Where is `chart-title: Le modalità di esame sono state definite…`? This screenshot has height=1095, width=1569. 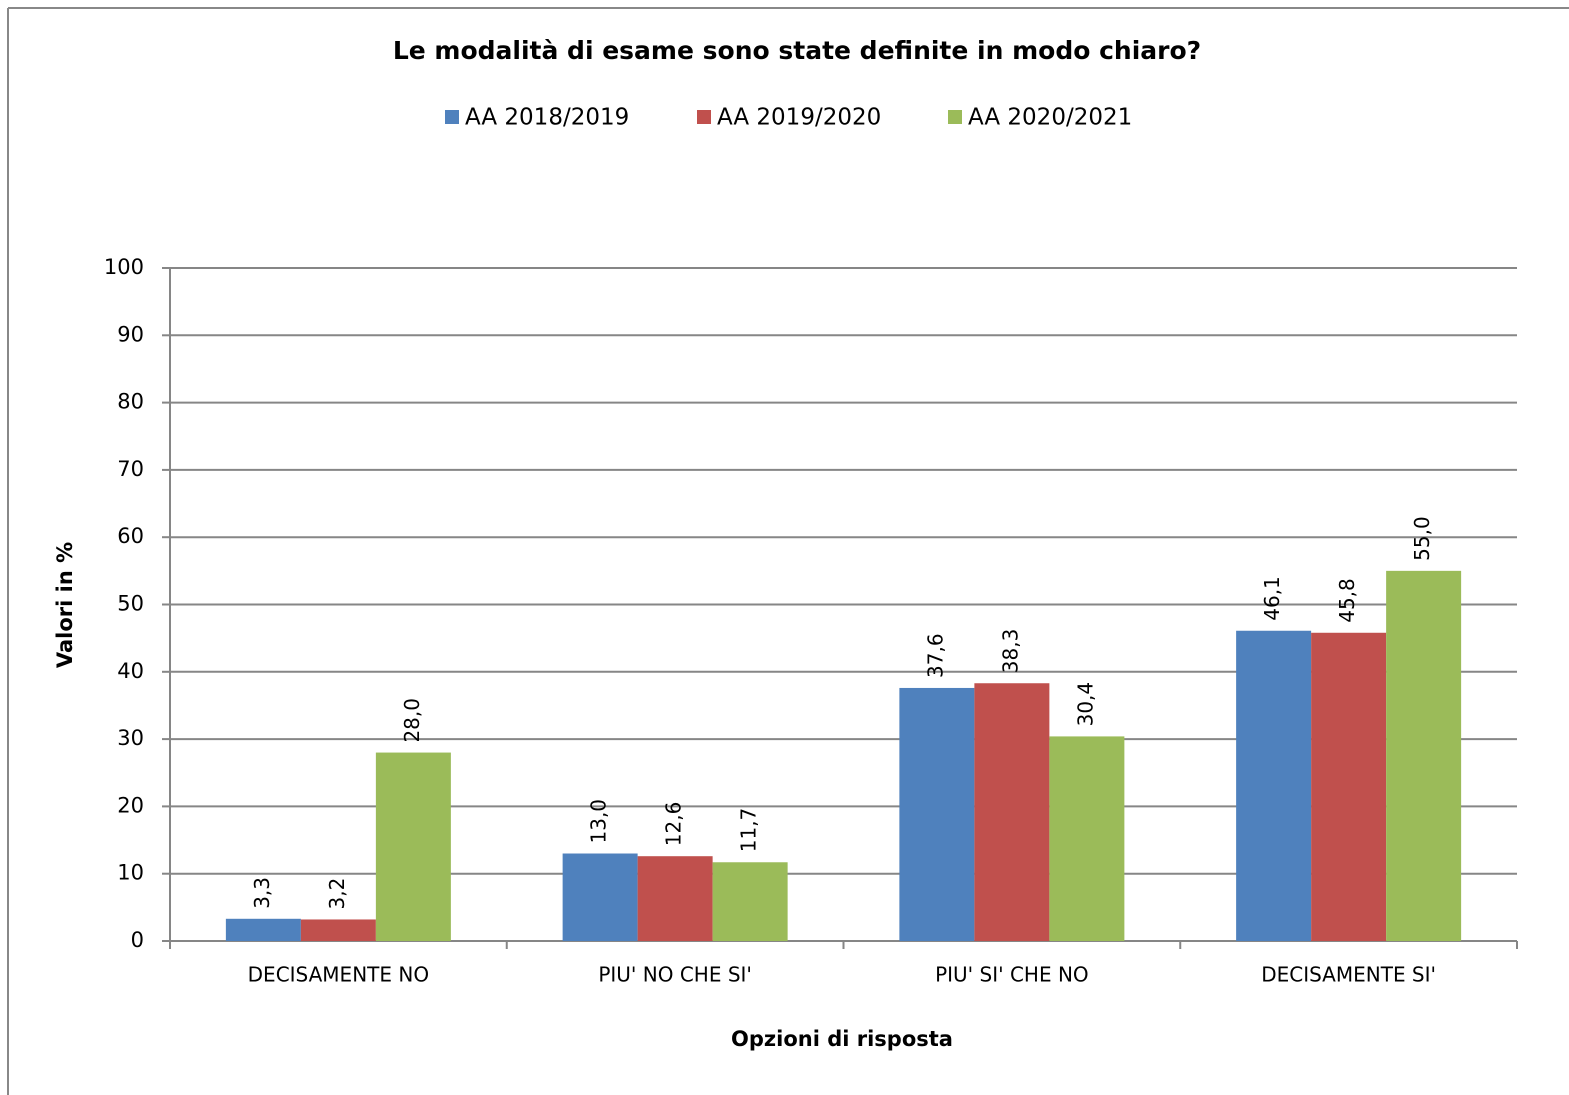 chart-title: Le modalità di esame sono state definite… is located at coordinates (797, 50).